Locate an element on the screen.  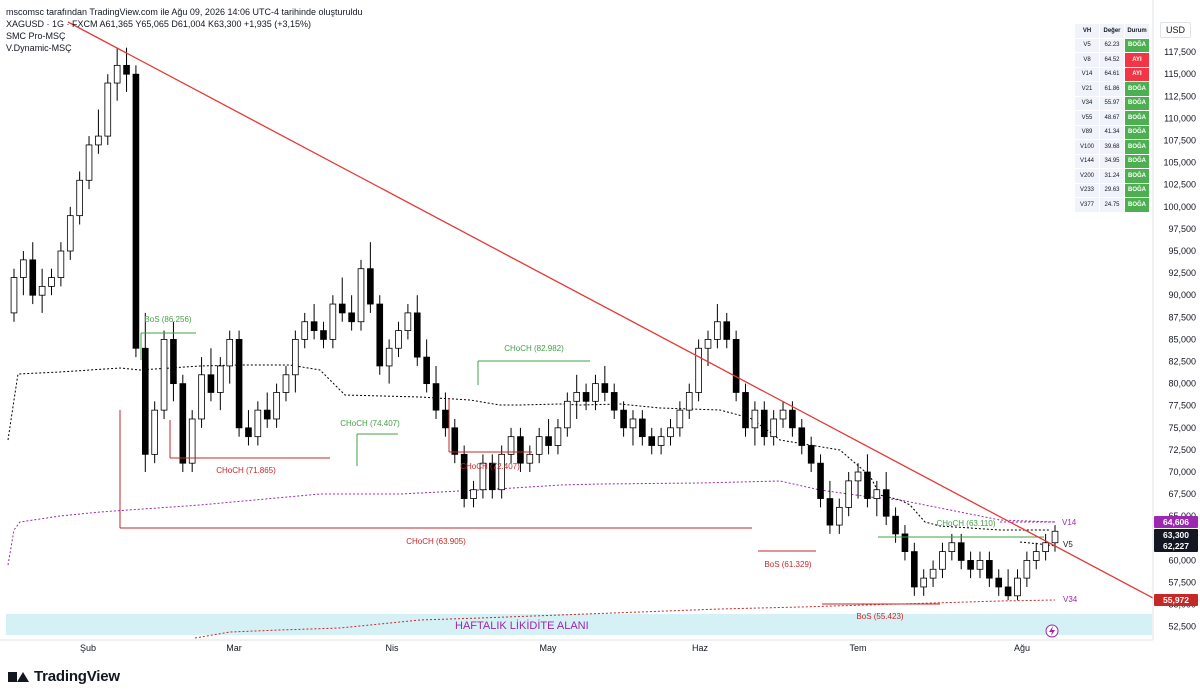
tradingview-brand: TradingView is located at coordinates (64, 676).